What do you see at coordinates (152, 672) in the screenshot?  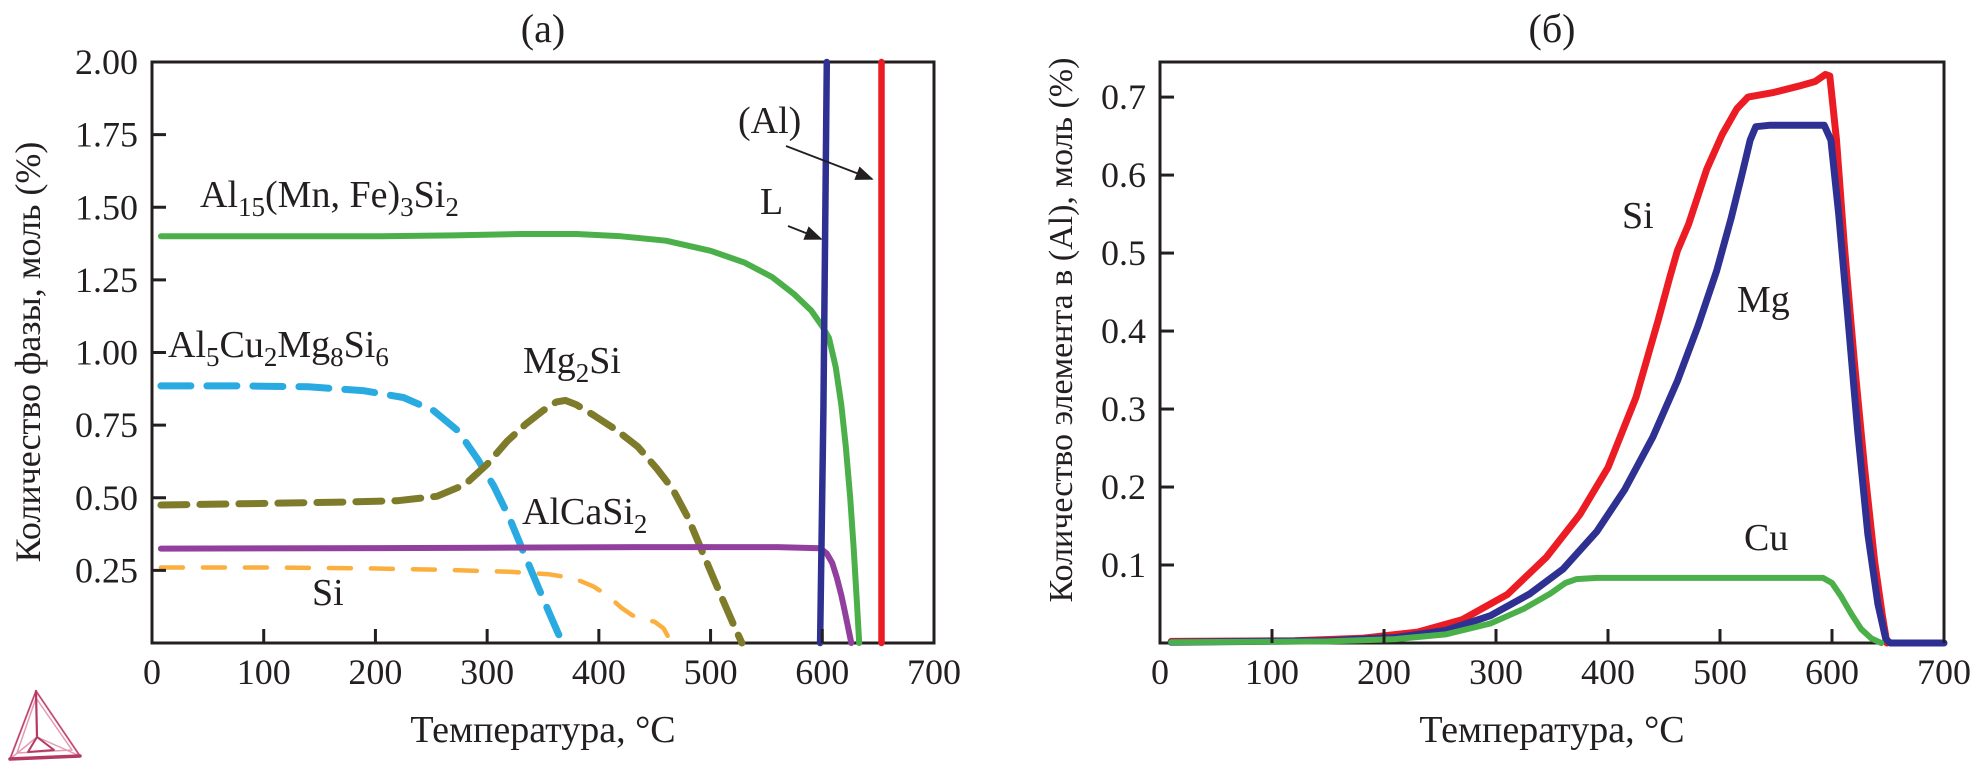 I see `x-tick-label-a: 0` at bounding box center [152, 672].